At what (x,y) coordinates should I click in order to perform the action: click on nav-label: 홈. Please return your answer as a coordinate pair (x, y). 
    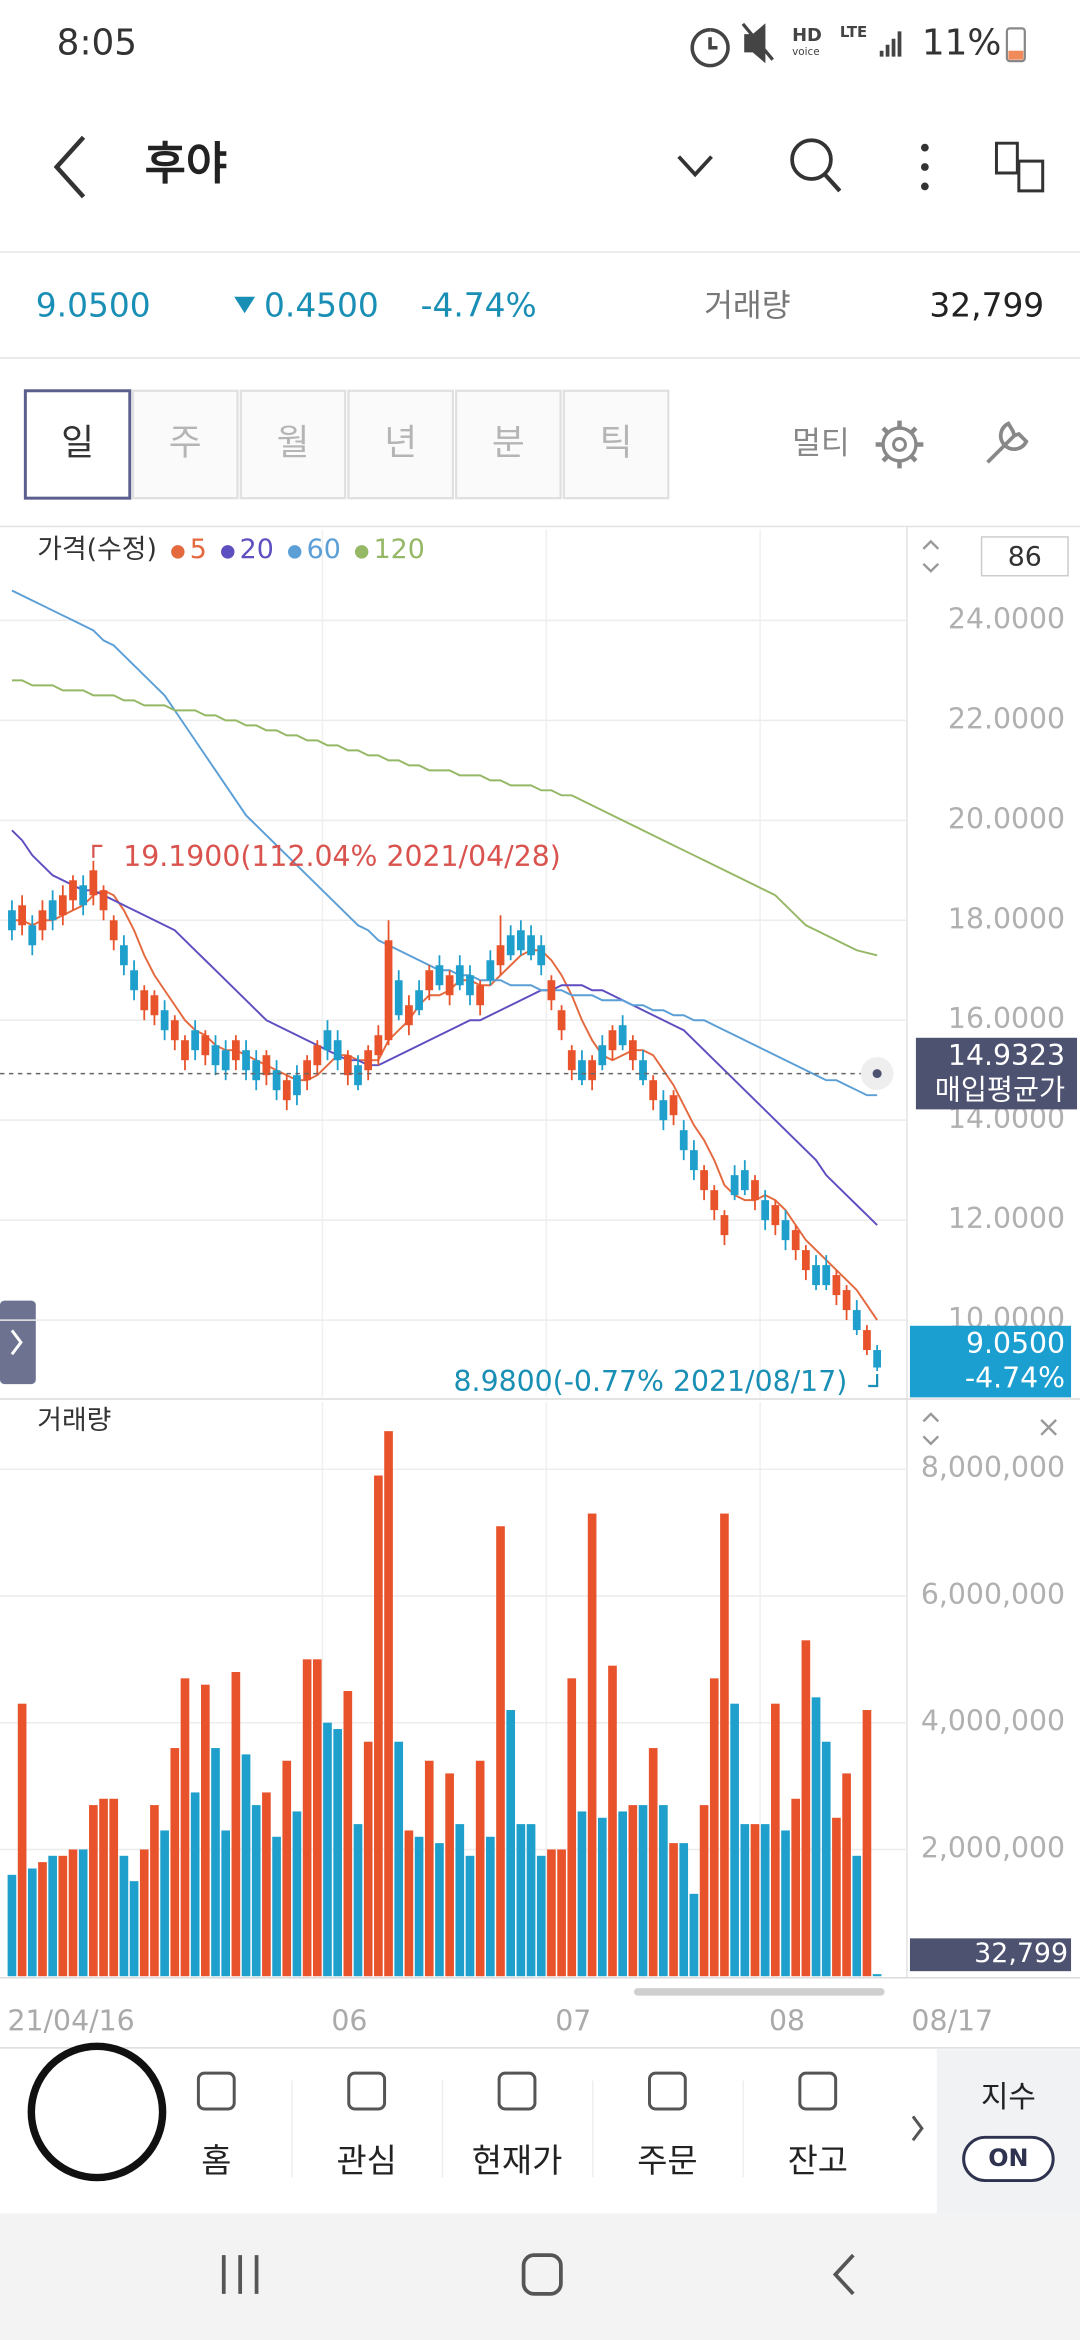
    Looking at the image, I should click on (216, 2161).